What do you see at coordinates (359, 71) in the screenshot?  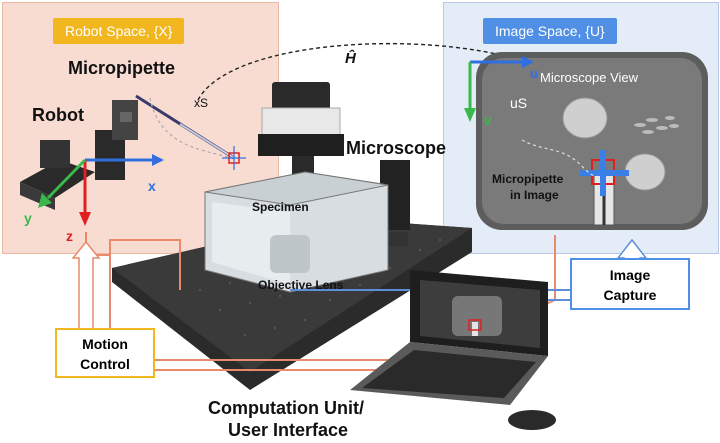 I see `transform-arc` at bounding box center [359, 71].